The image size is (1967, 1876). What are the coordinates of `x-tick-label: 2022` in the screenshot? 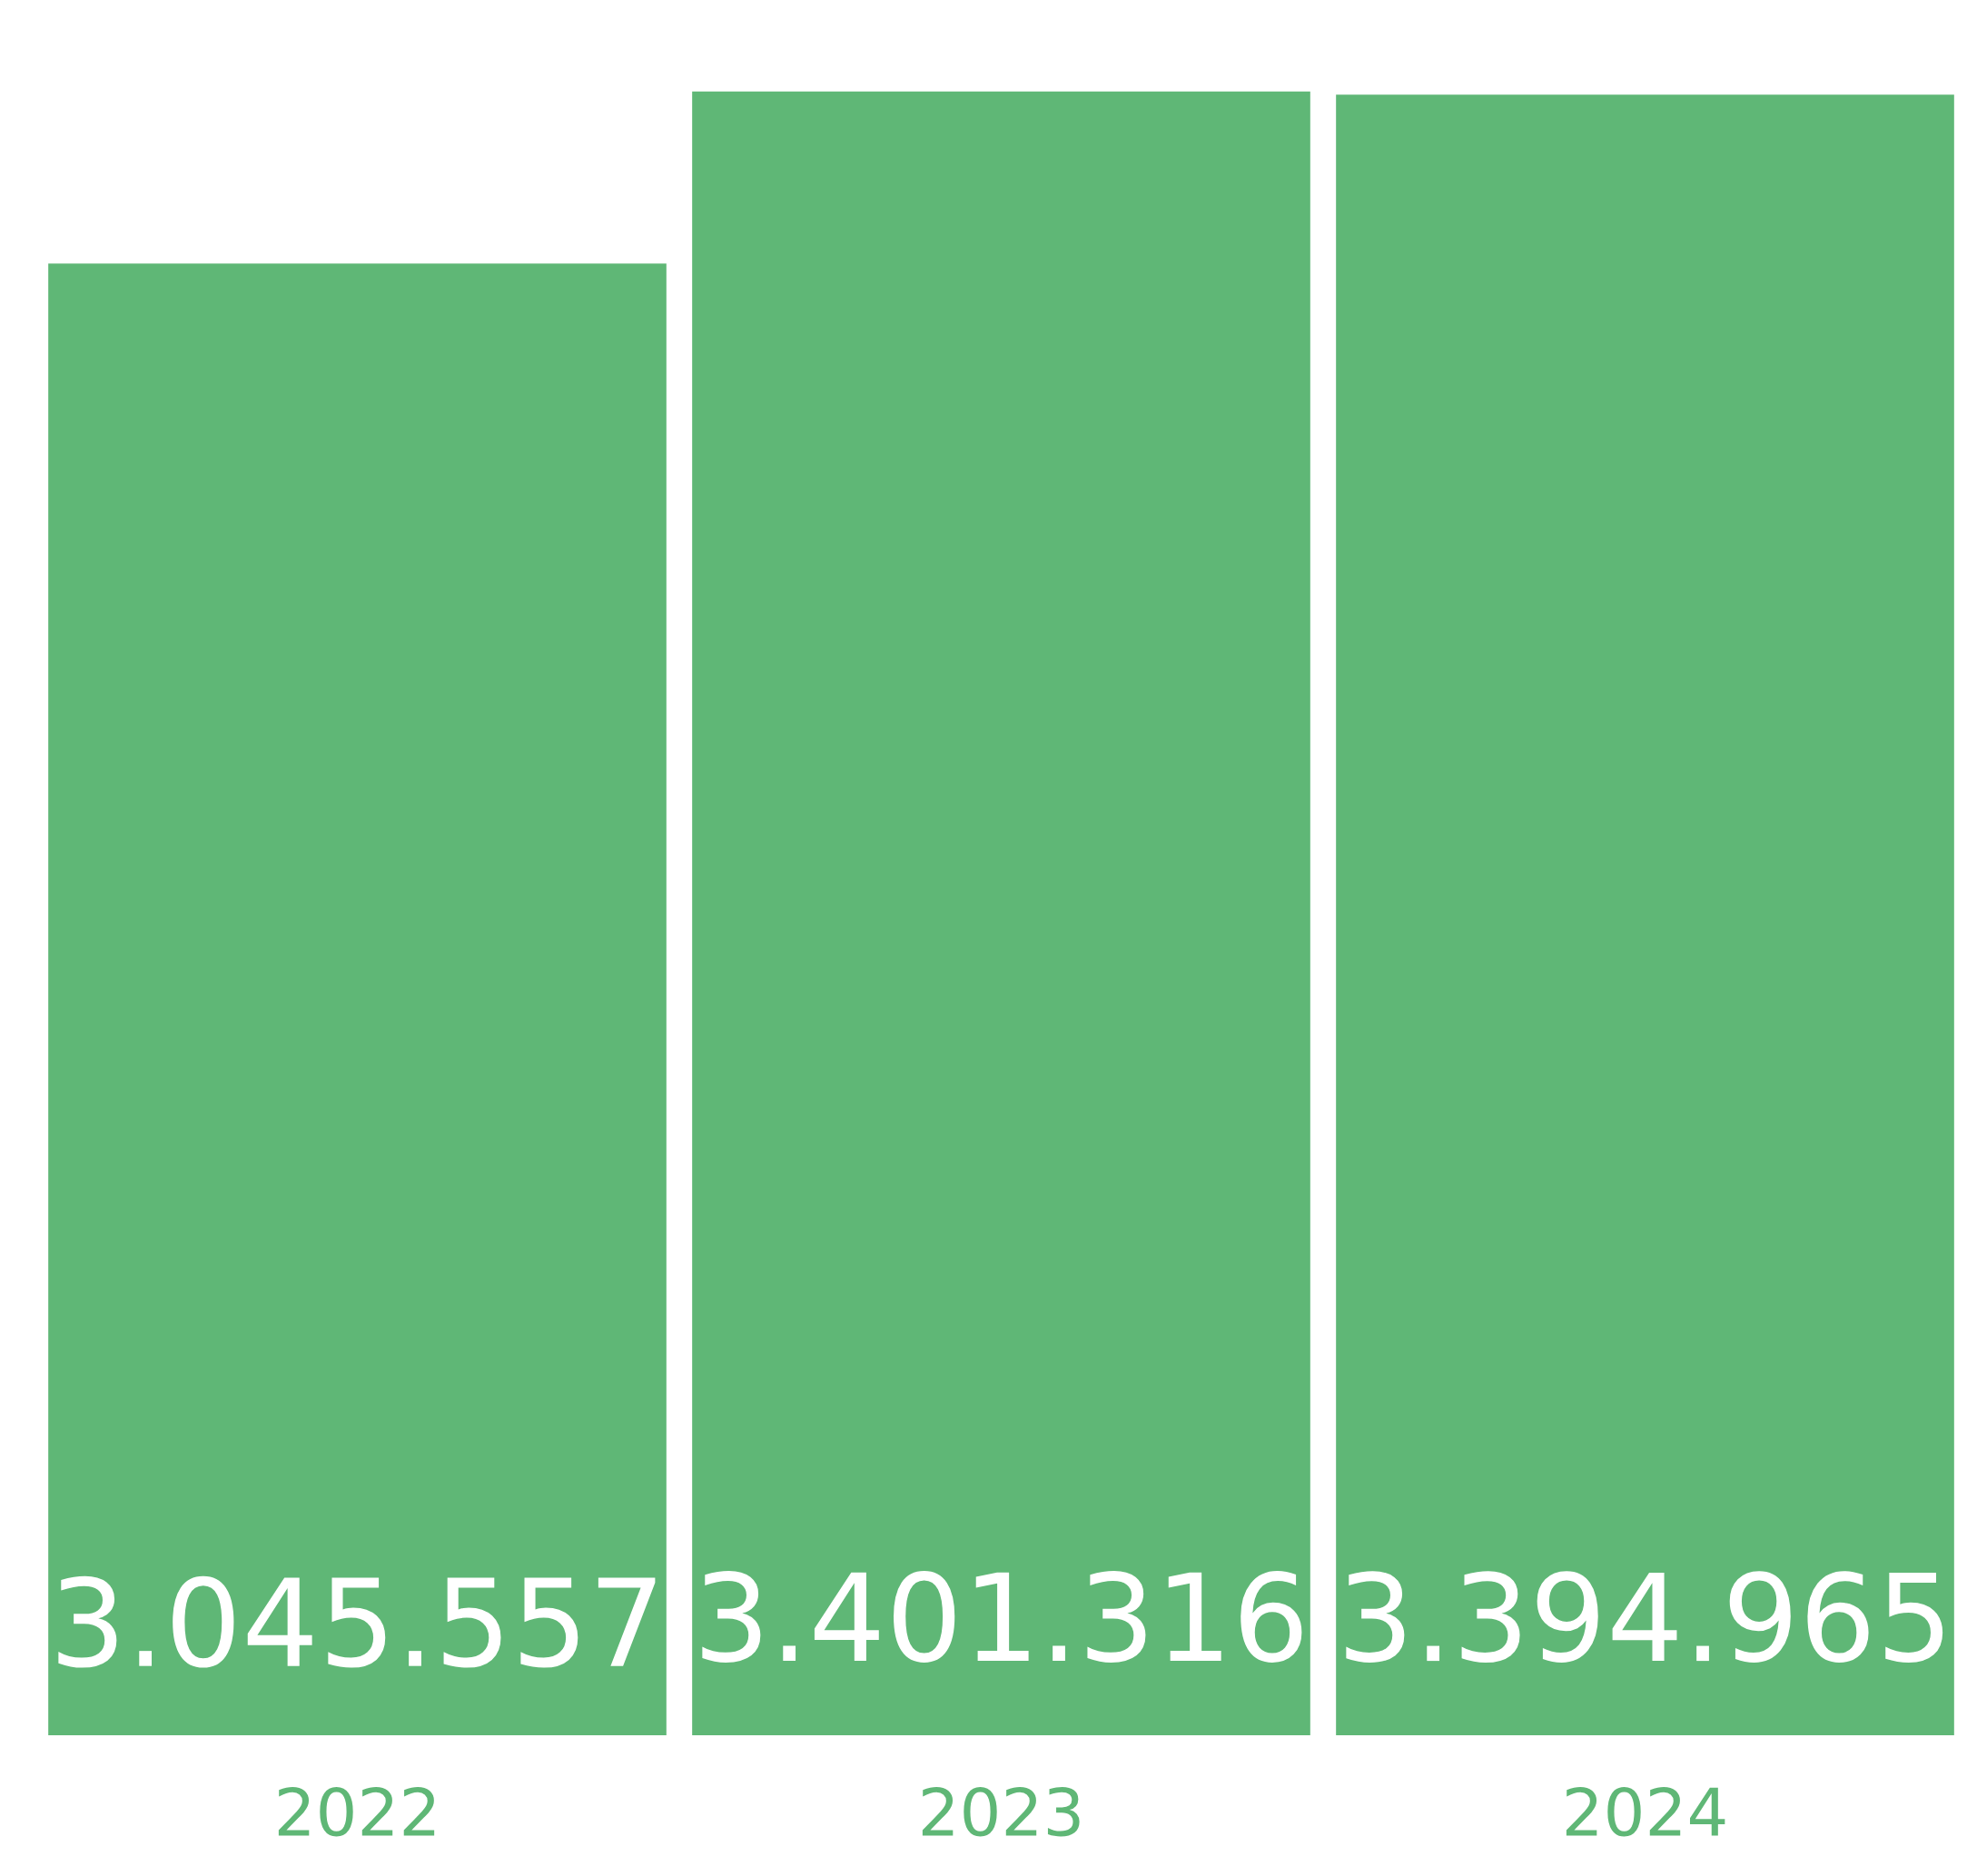 It's located at (356, 1811).